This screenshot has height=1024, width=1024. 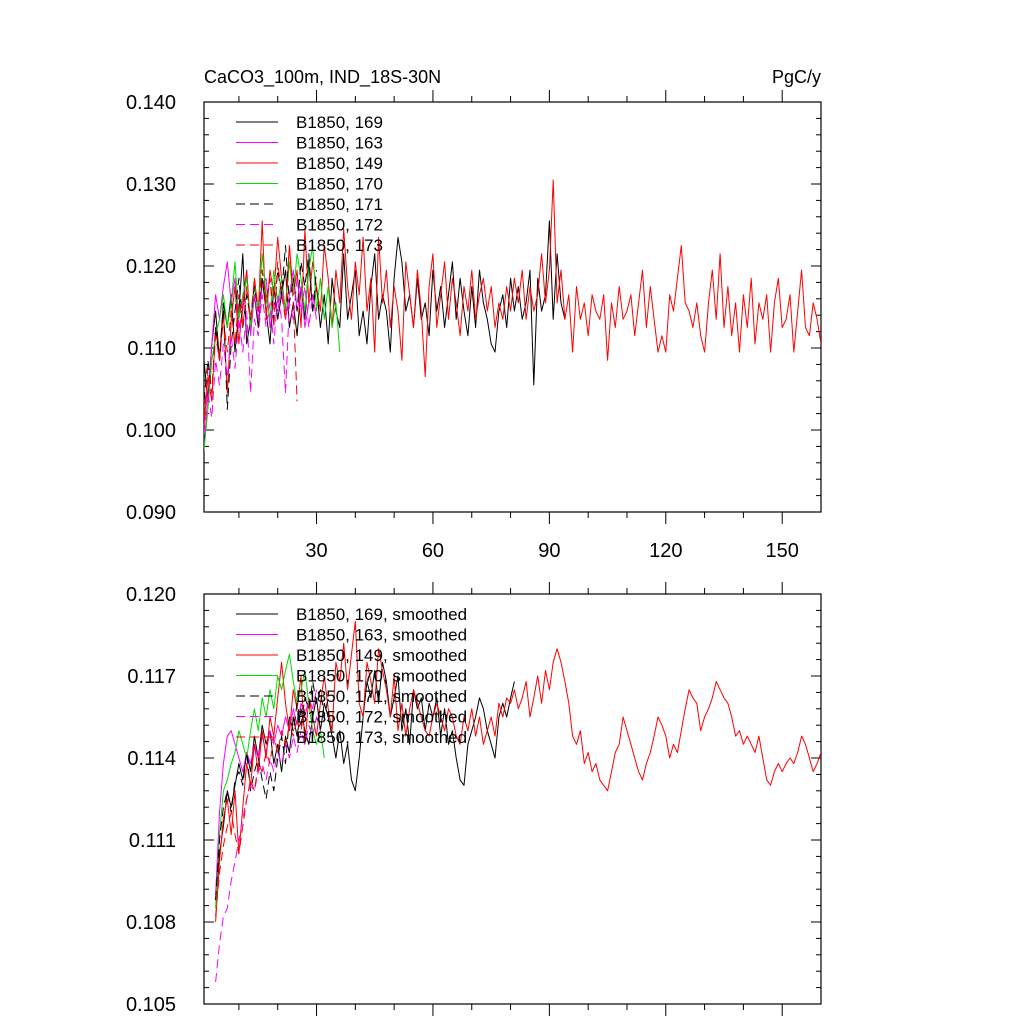 What do you see at coordinates (381, 737) in the screenshot?
I see `legend-label: B1850, 173, smoothed` at bounding box center [381, 737].